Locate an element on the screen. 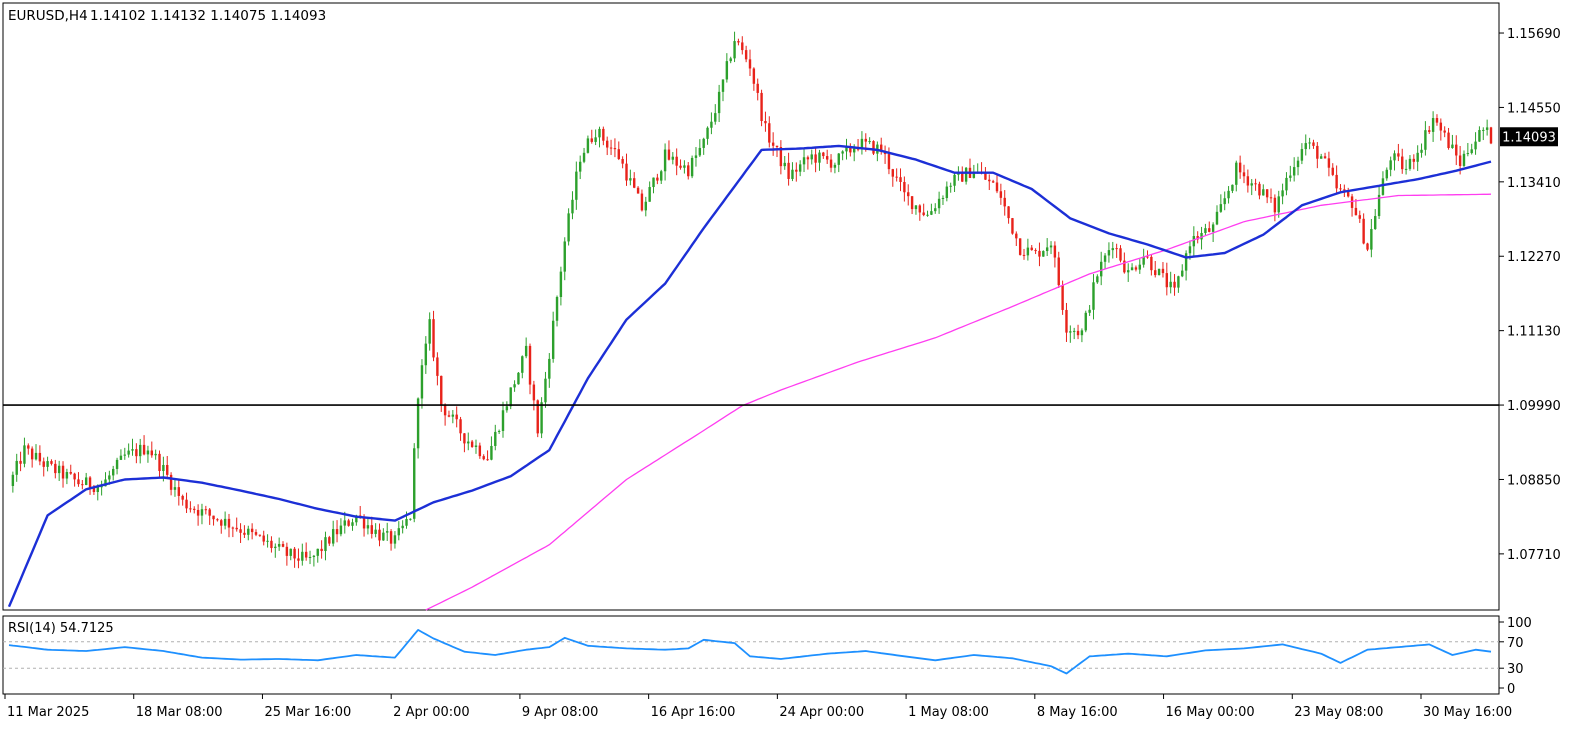 Image resolution: width=1580 pixels, height=735 pixels. rsi-indicator-label: RSI(14) 54.7125 is located at coordinates (61, 628).